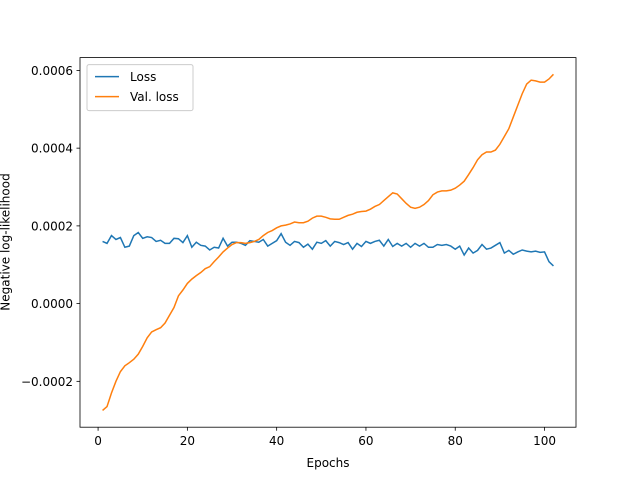 The image size is (640, 480). Describe the element at coordinates (98, 441) in the screenshot. I see `x-tick-label: 0` at that location.